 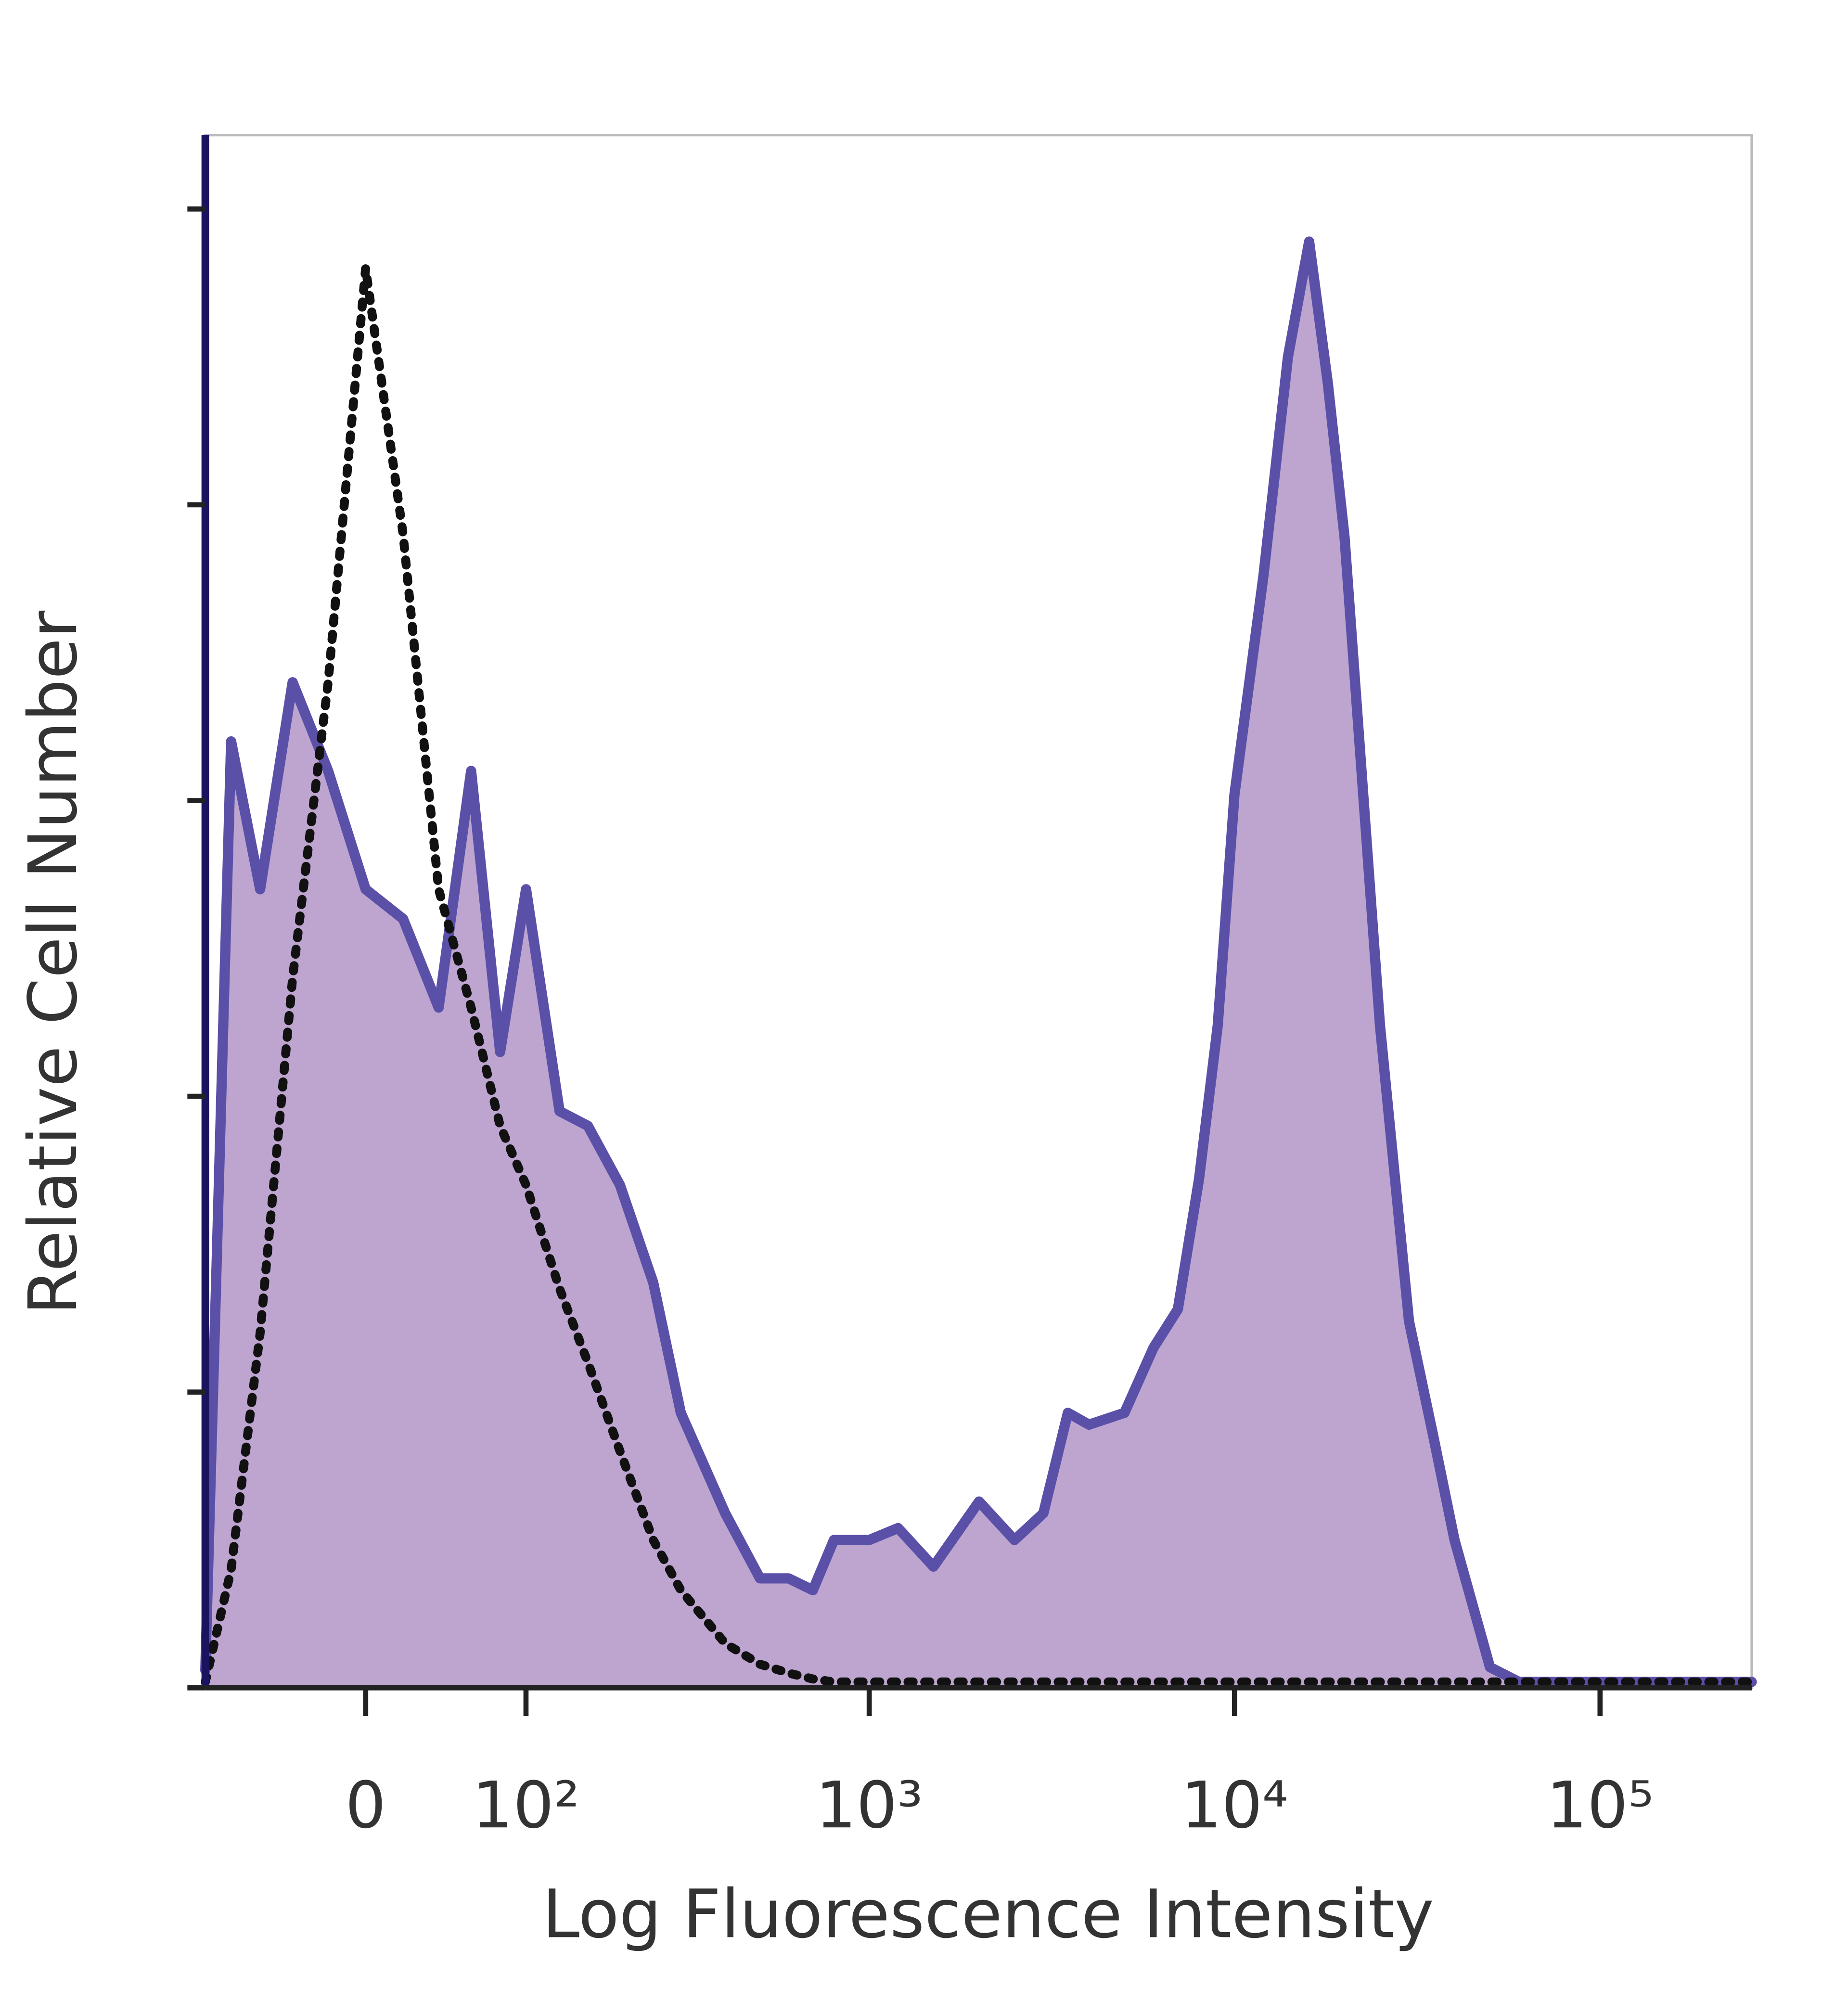 I want to click on x-axis-title: Log Fluorescence Intensity, so click(x=988, y=1914).